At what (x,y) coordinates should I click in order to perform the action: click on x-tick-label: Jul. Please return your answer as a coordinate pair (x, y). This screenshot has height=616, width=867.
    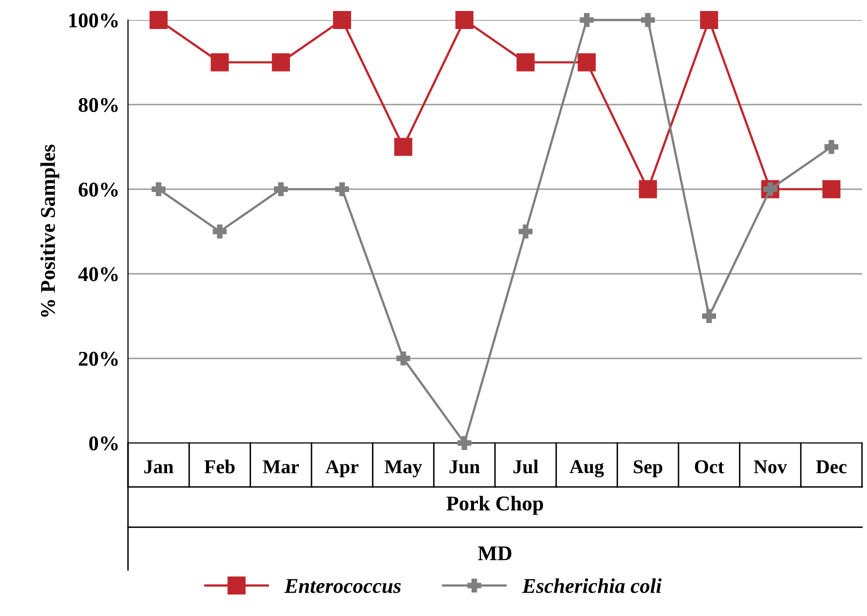
    Looking at the image, I should click on (525, 467).